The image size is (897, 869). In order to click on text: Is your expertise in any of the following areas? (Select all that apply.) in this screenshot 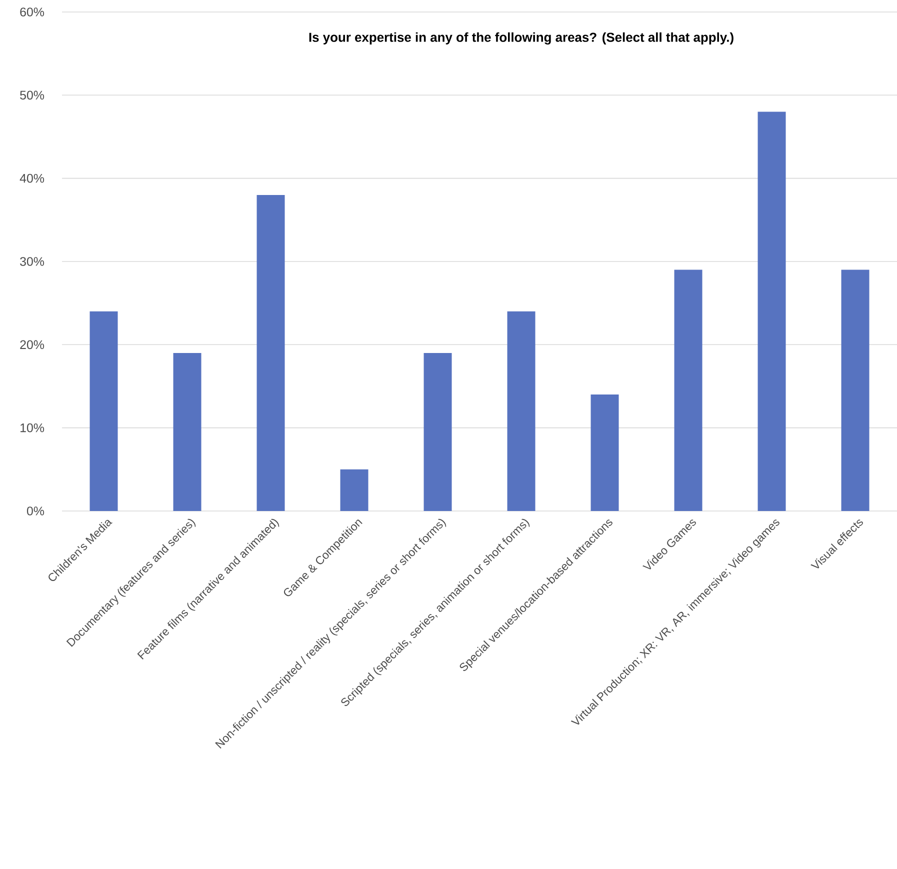, I will do `click(521, 38)`.